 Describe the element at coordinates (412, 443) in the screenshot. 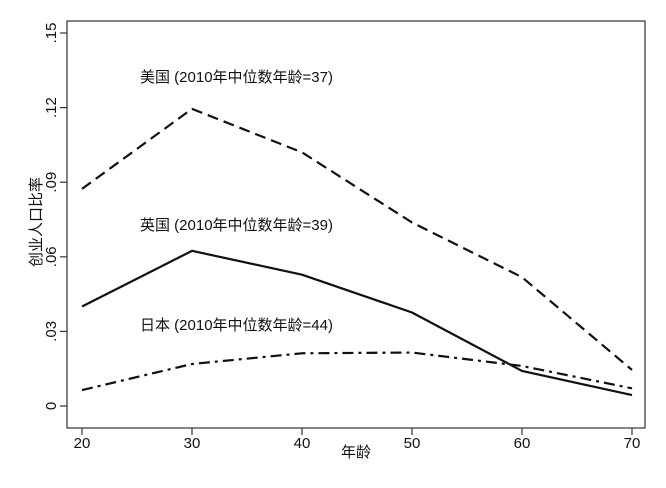

I see `x-tick-label: 50` at that location.